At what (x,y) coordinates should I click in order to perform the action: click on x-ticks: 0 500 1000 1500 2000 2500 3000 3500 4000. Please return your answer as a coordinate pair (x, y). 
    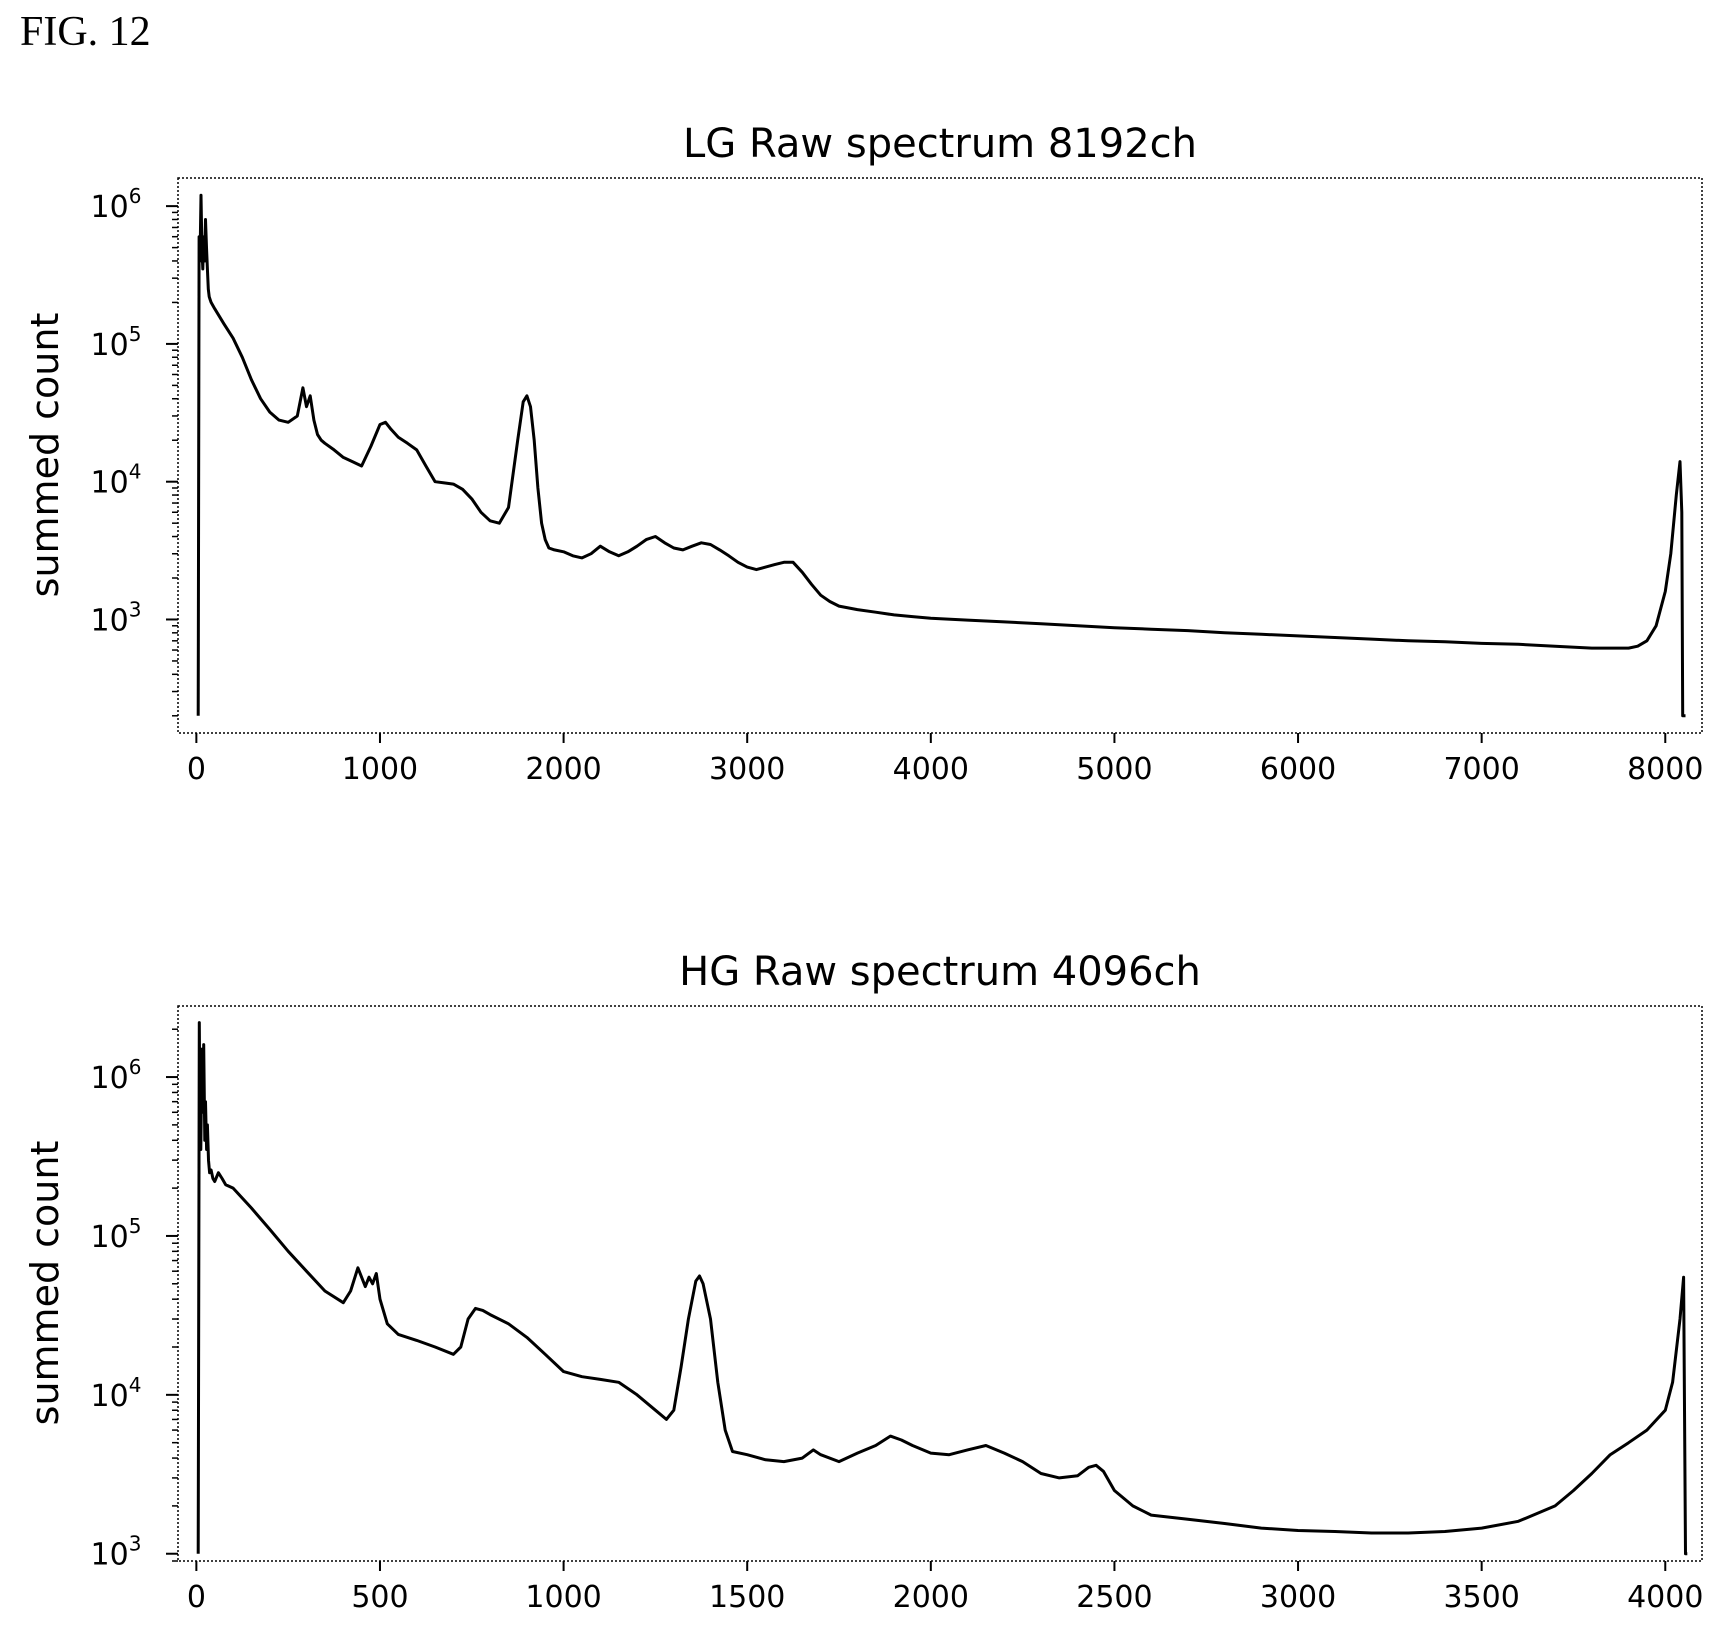
    Looking at the image, I should click on (945, 1588).